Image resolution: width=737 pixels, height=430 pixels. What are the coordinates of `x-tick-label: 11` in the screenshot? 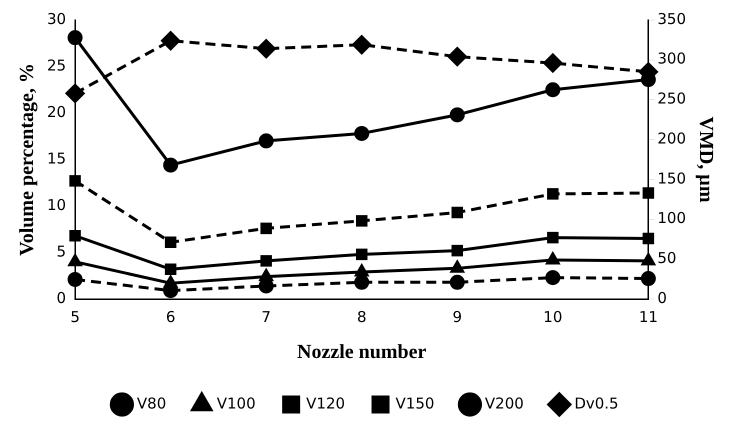 It's located at (648, 317).